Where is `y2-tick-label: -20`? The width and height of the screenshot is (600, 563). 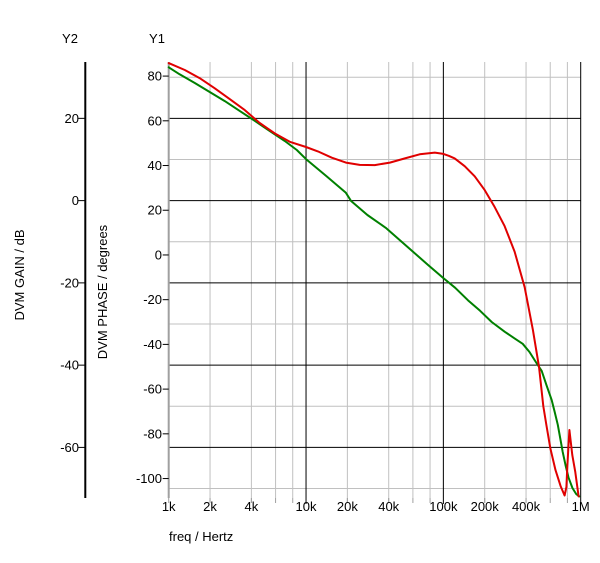 y2-tick-label: -20 is located at coordinates (69, 282).